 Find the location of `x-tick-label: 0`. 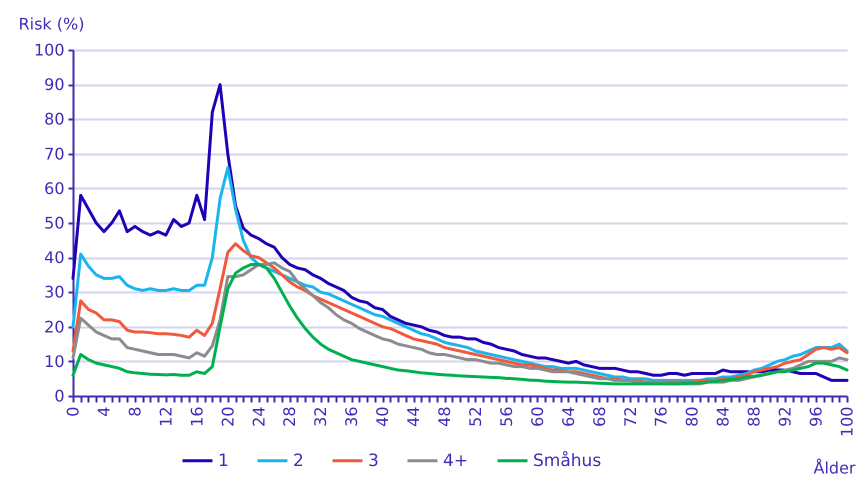

x-tick-label: 0 is located at coordinates (73, 411).